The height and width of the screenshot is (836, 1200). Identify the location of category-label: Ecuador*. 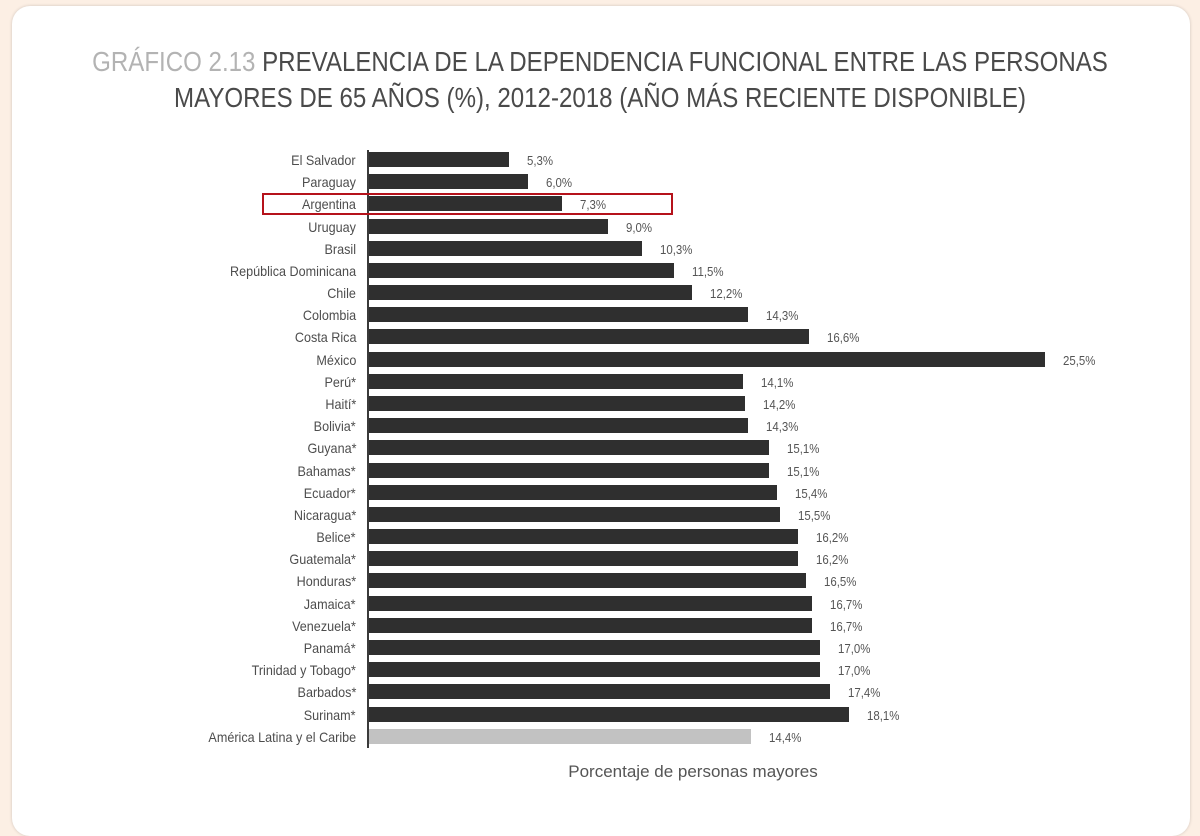
(330, 492).